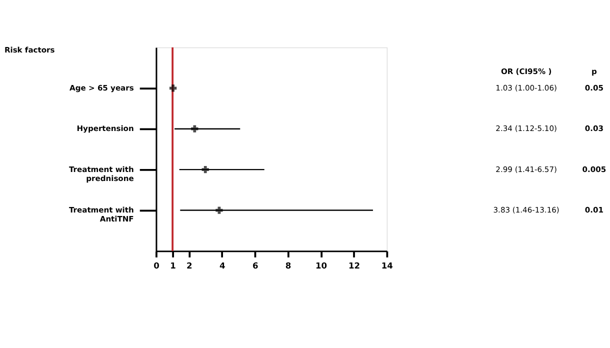  I want to click on data-label: 1.03 (1.00-1.06), so click(527, 87).